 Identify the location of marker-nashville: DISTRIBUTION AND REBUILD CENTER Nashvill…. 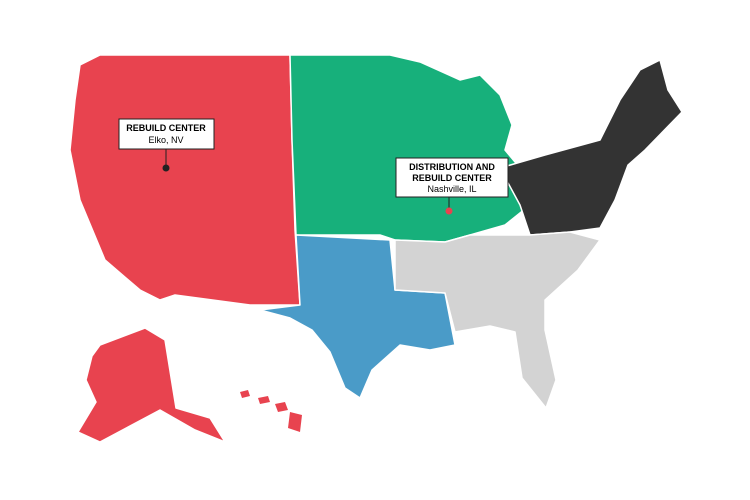
(452, 186).